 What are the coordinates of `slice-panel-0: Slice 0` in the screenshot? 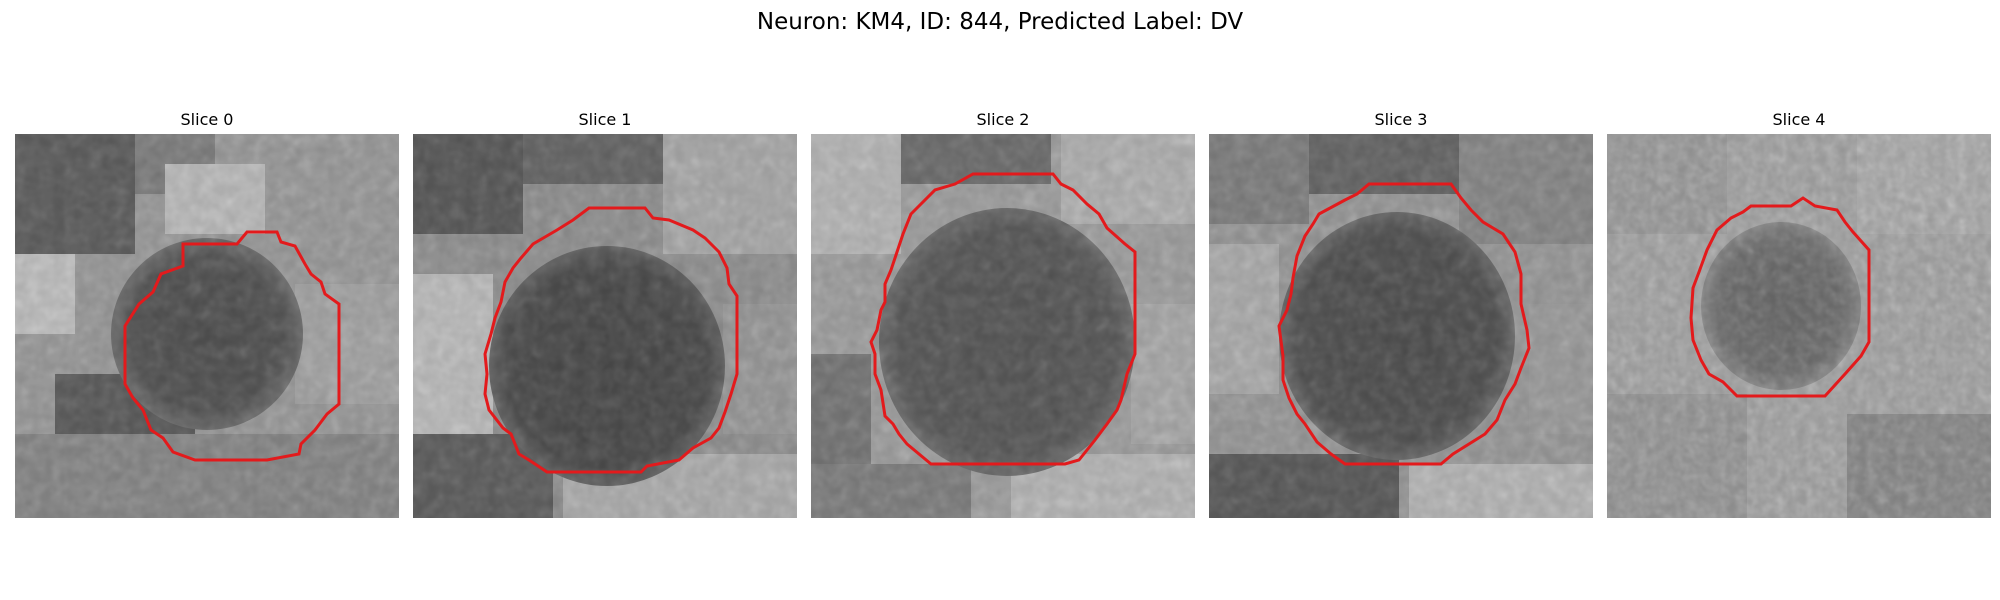 It's located at (207, 313).